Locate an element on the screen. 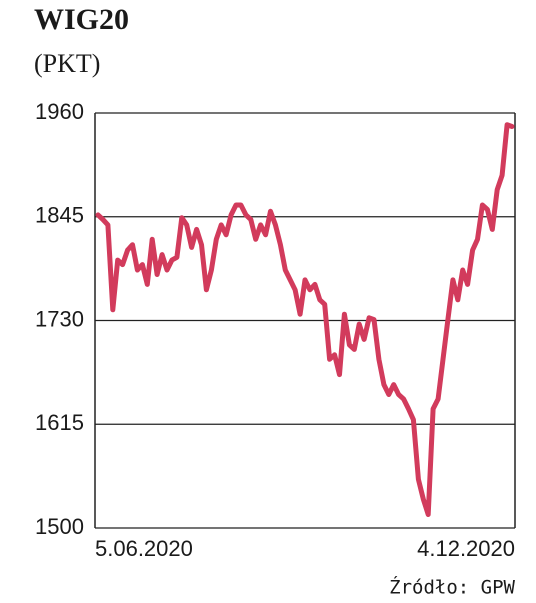 The image size is (536, 603). y-tick-label: 1960 is located at coordinates (59, 111).